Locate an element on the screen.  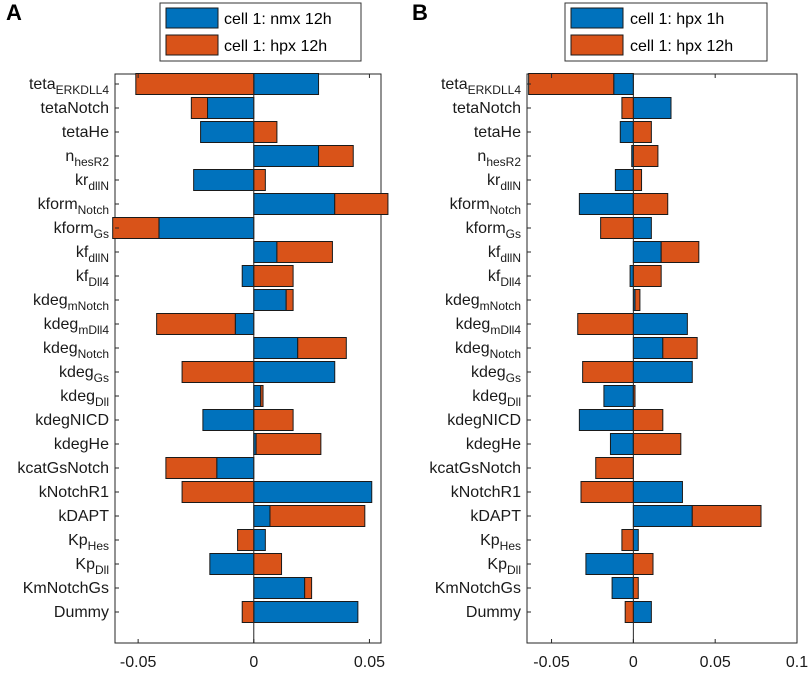
panel-a-letter: A is located at coordinates (14, 12).